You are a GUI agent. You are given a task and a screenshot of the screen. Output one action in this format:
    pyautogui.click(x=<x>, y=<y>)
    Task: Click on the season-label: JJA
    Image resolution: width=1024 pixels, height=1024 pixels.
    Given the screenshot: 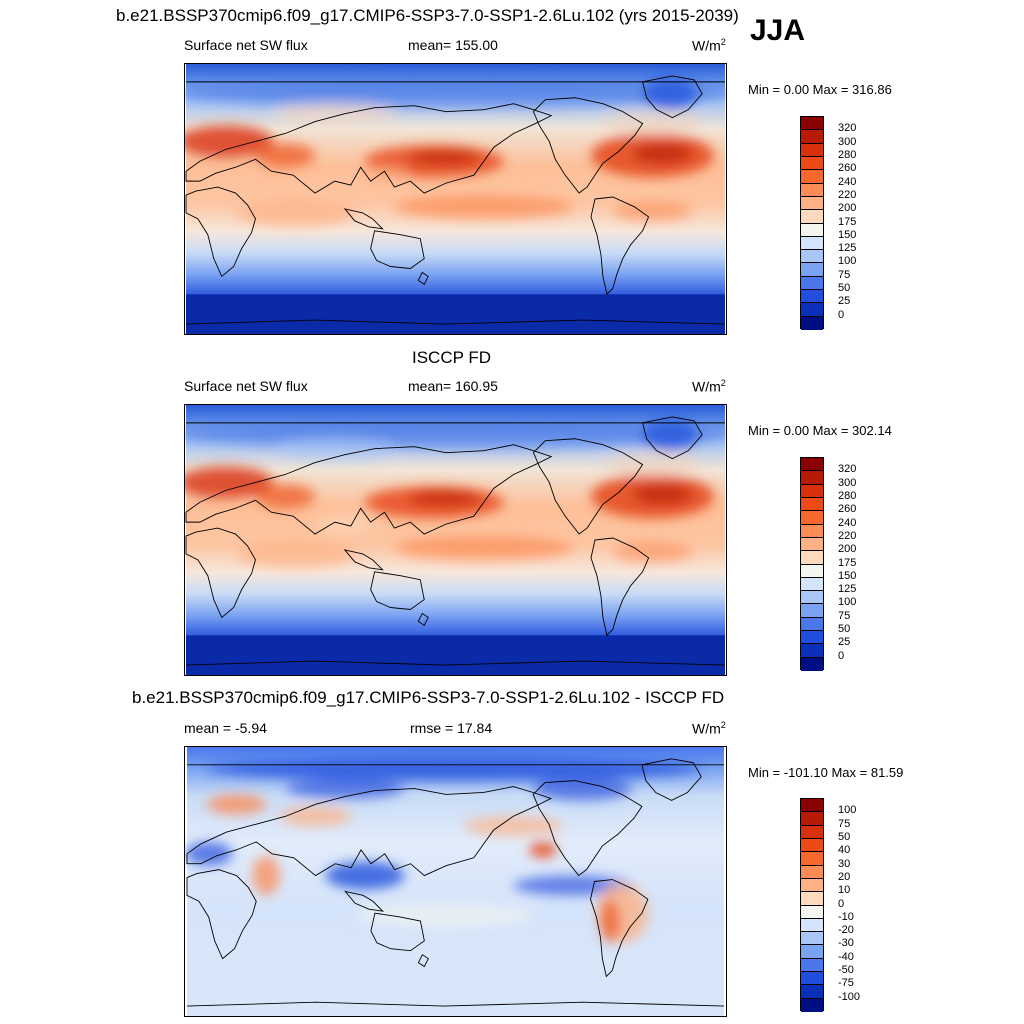 What is the action you would take?
    pyautogui.click(x=778, y=30)
    